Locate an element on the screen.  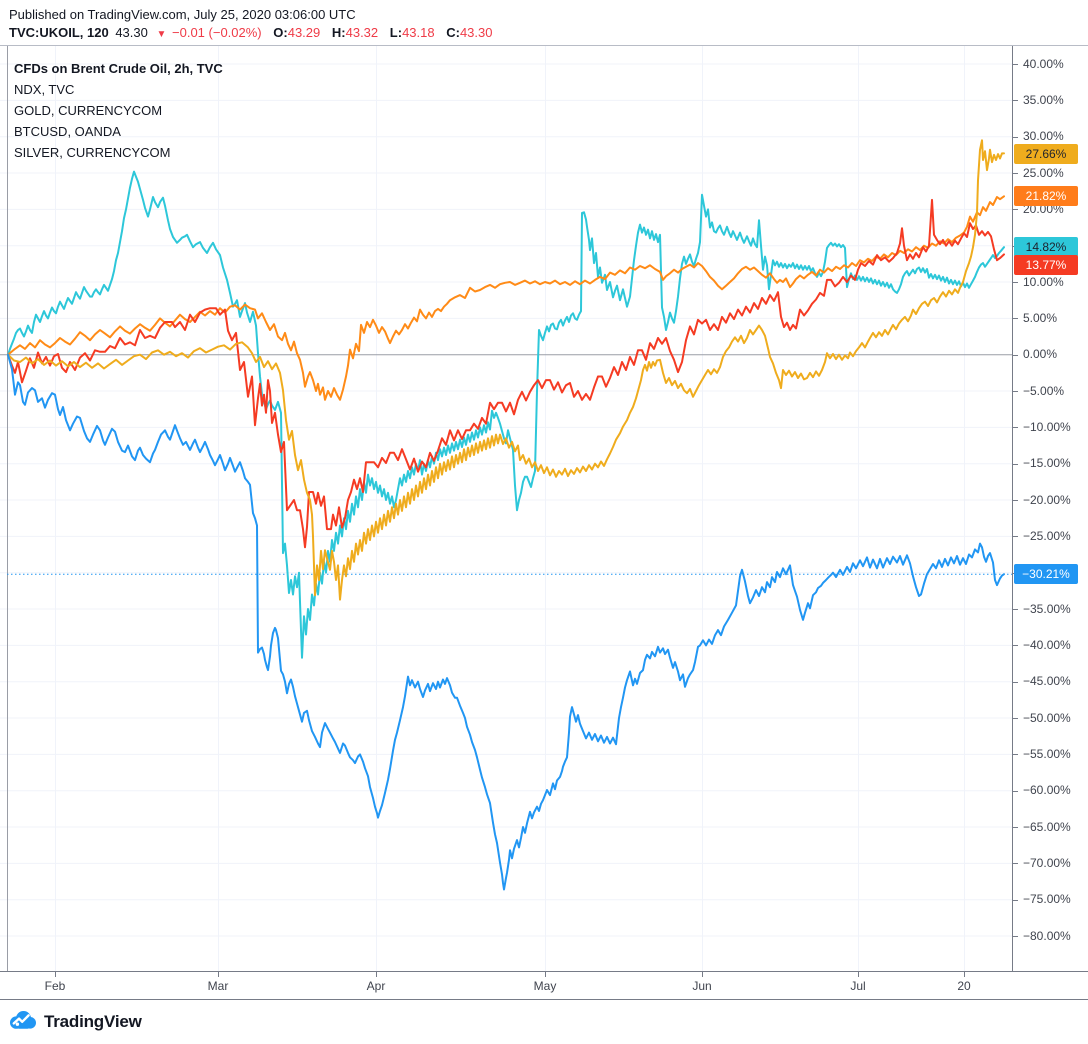
footer: TradingView is located at coordinates (544, 1022).